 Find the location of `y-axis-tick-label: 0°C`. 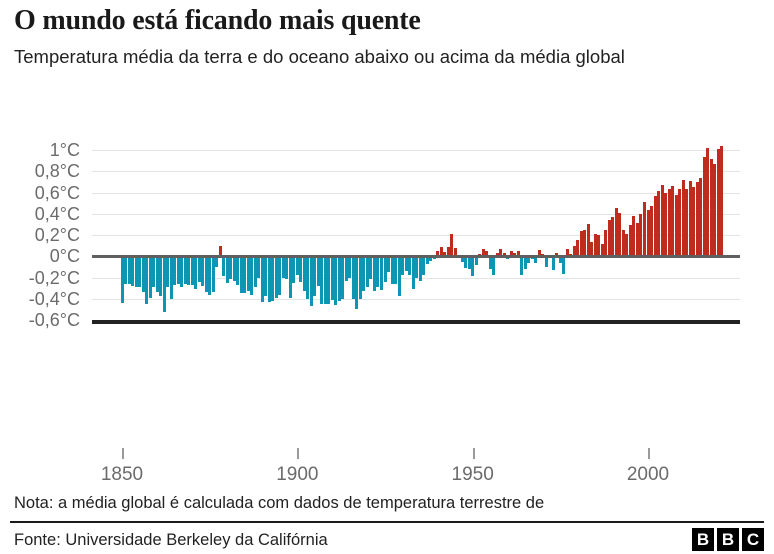

y-axis-tick-label: 0°C is located at coordinates (64, 256).